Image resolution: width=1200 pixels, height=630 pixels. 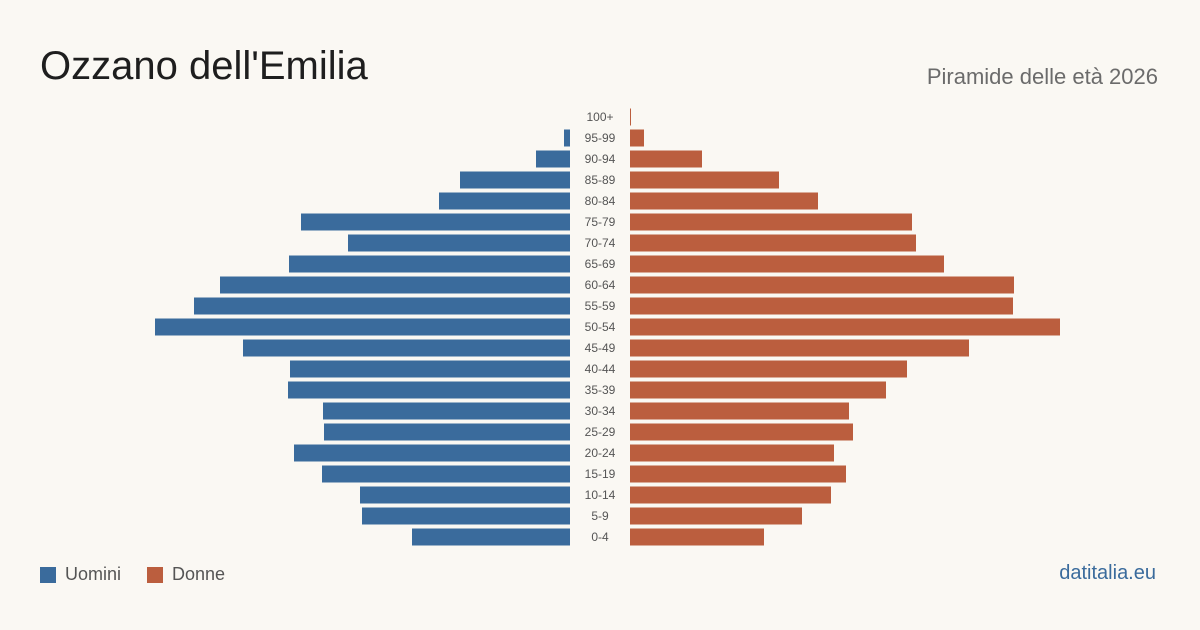 I want to click on age-group-label-0-4: 0-4, so click(x=600, y=537).